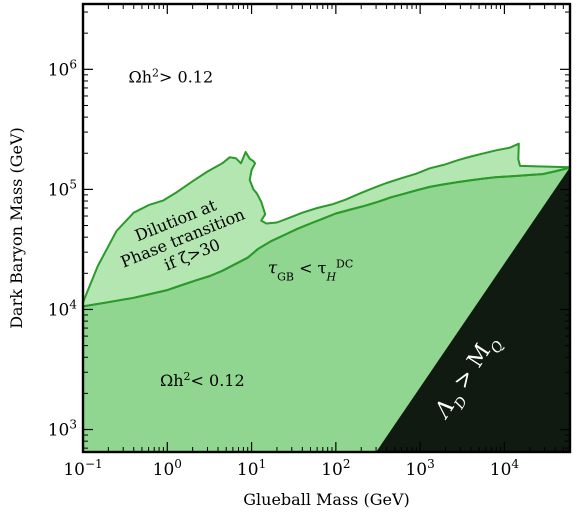 The image size is (577, 519). I want to click on y-axis-label: Dark Baryon Mass (GeV), so click(16, 228).